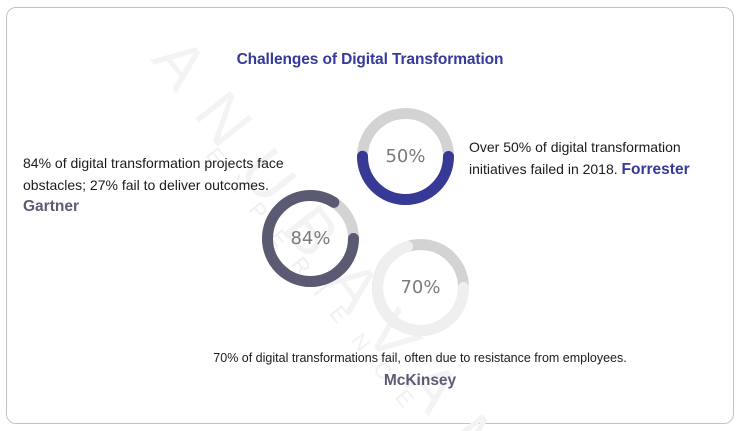 The image size is (740, 431). I want to click on stat-text-line: Over 50% of digital transformation, so click(575, 147).